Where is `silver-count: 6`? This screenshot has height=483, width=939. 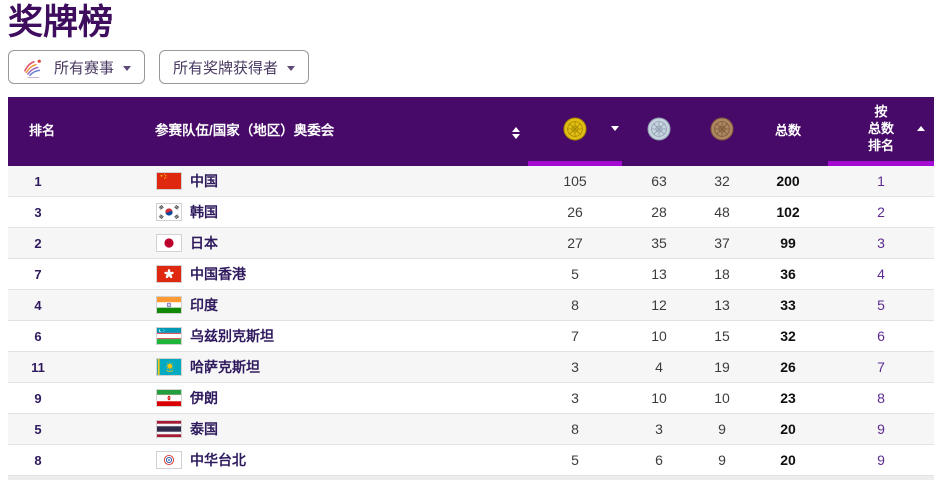
silver-count: 6 is located at coordinates (659, 460).